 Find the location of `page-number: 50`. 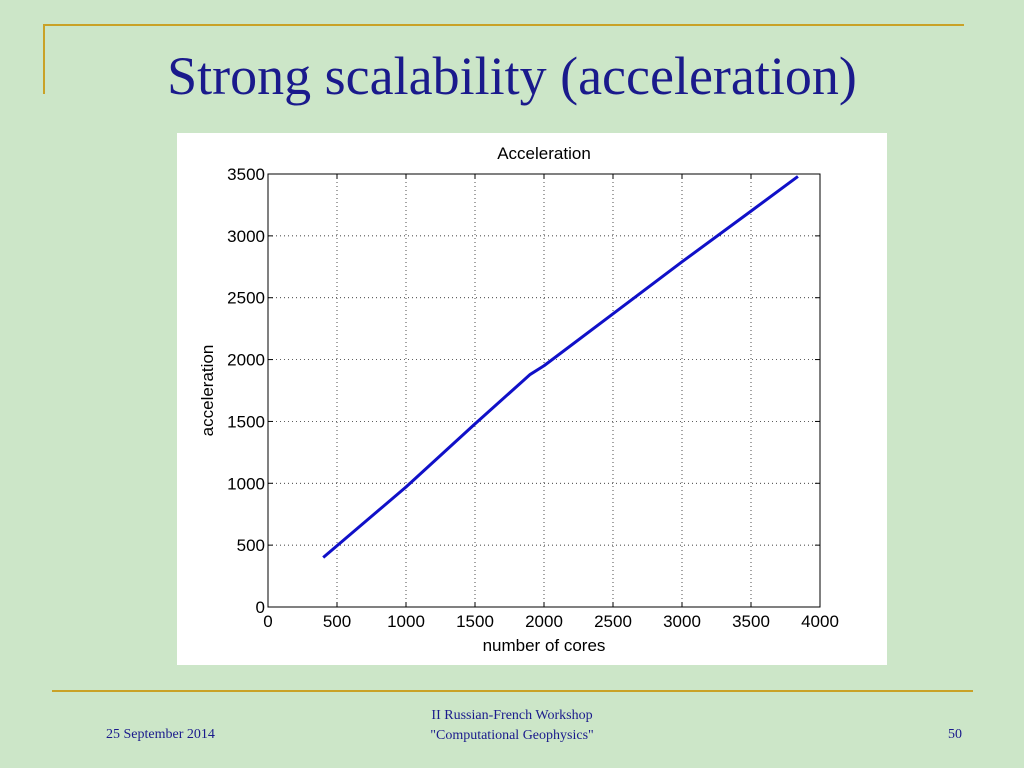

page-number: 50 is located at coordinates (955, 734).